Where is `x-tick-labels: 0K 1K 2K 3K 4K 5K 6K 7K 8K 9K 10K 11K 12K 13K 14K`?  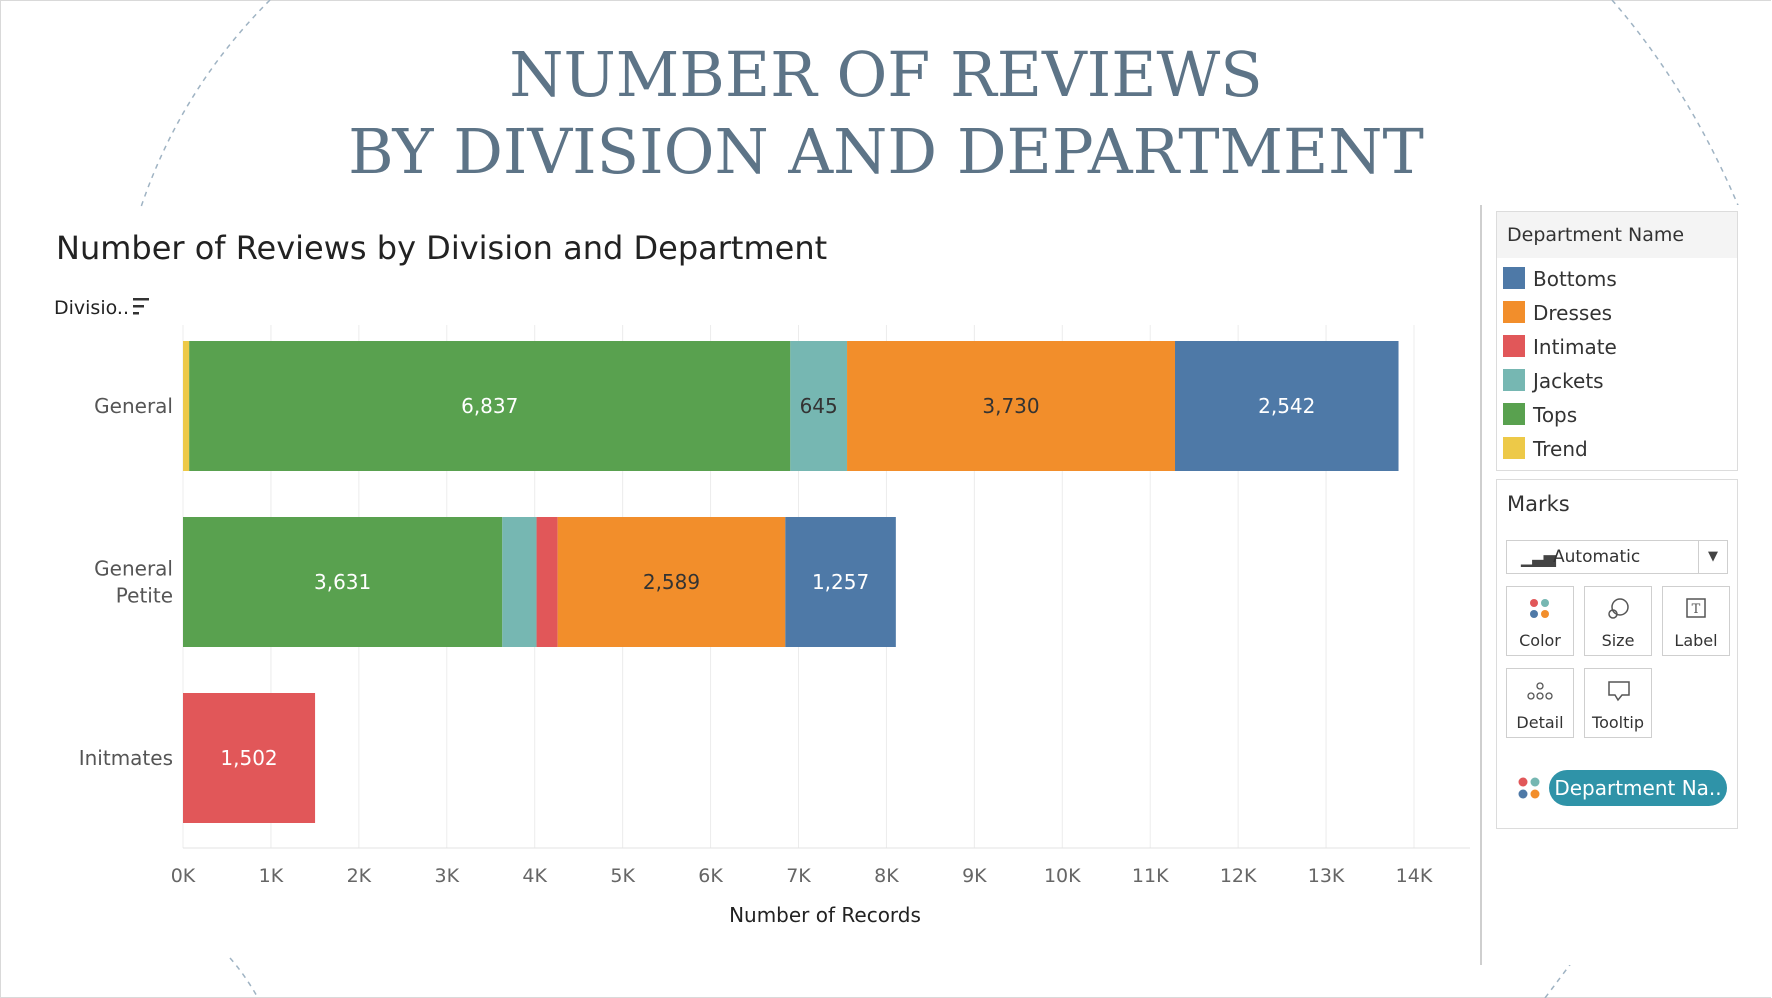 x-tick-labels: 0K 1K 2K 3K 4K 5K 6K 7K 8K 9K 10K 11K 12K 13K 14K is located at coordinates (802, 876).